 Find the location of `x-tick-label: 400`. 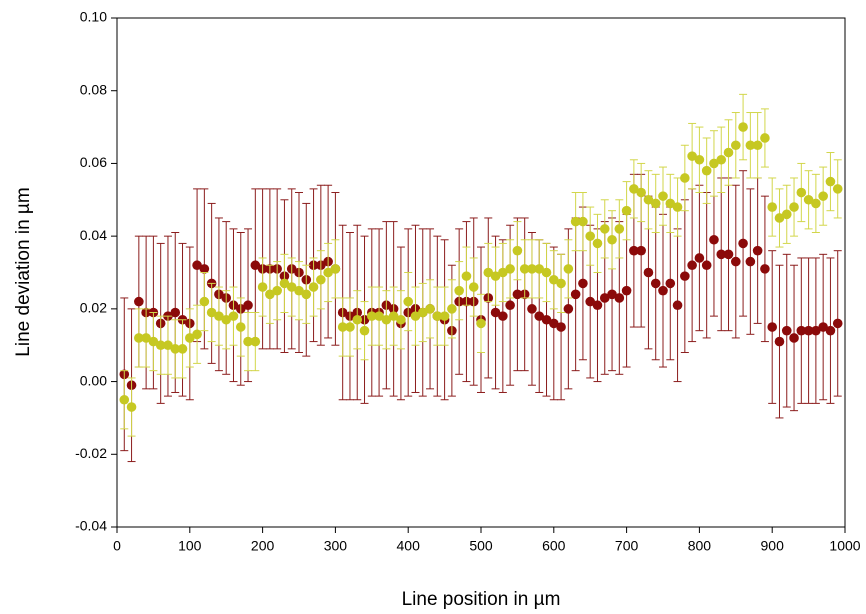

x-tick-label: 400 is located at coordinates (409, 546).